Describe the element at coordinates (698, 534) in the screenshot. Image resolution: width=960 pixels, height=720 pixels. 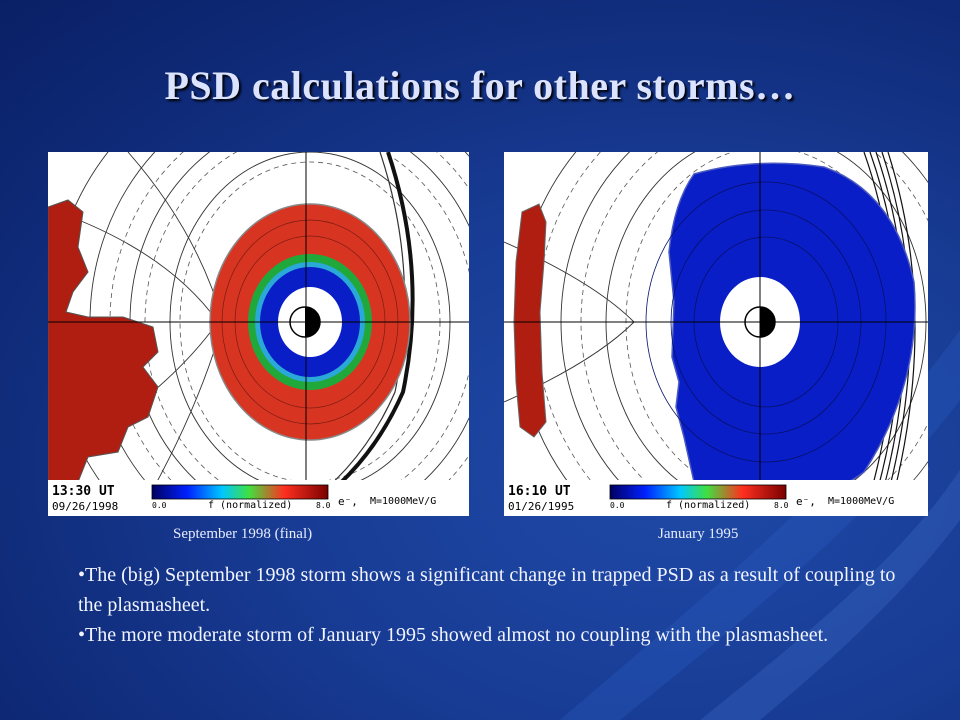
I see `caption-january-1995: January 1995` at that location.